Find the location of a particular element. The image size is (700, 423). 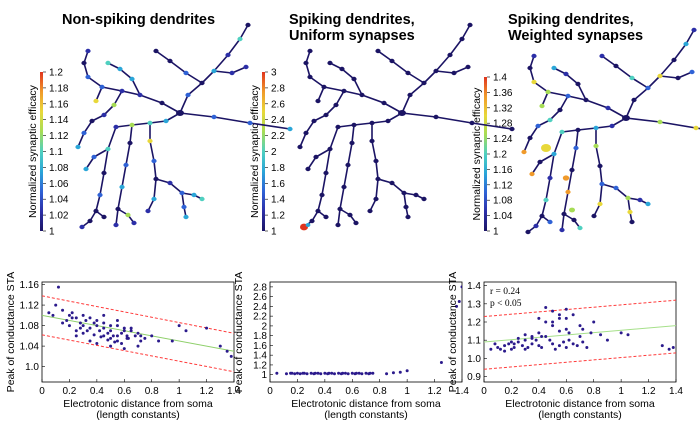

colorbar-tick-label: 1.28 is located at coordinates (503, 124).